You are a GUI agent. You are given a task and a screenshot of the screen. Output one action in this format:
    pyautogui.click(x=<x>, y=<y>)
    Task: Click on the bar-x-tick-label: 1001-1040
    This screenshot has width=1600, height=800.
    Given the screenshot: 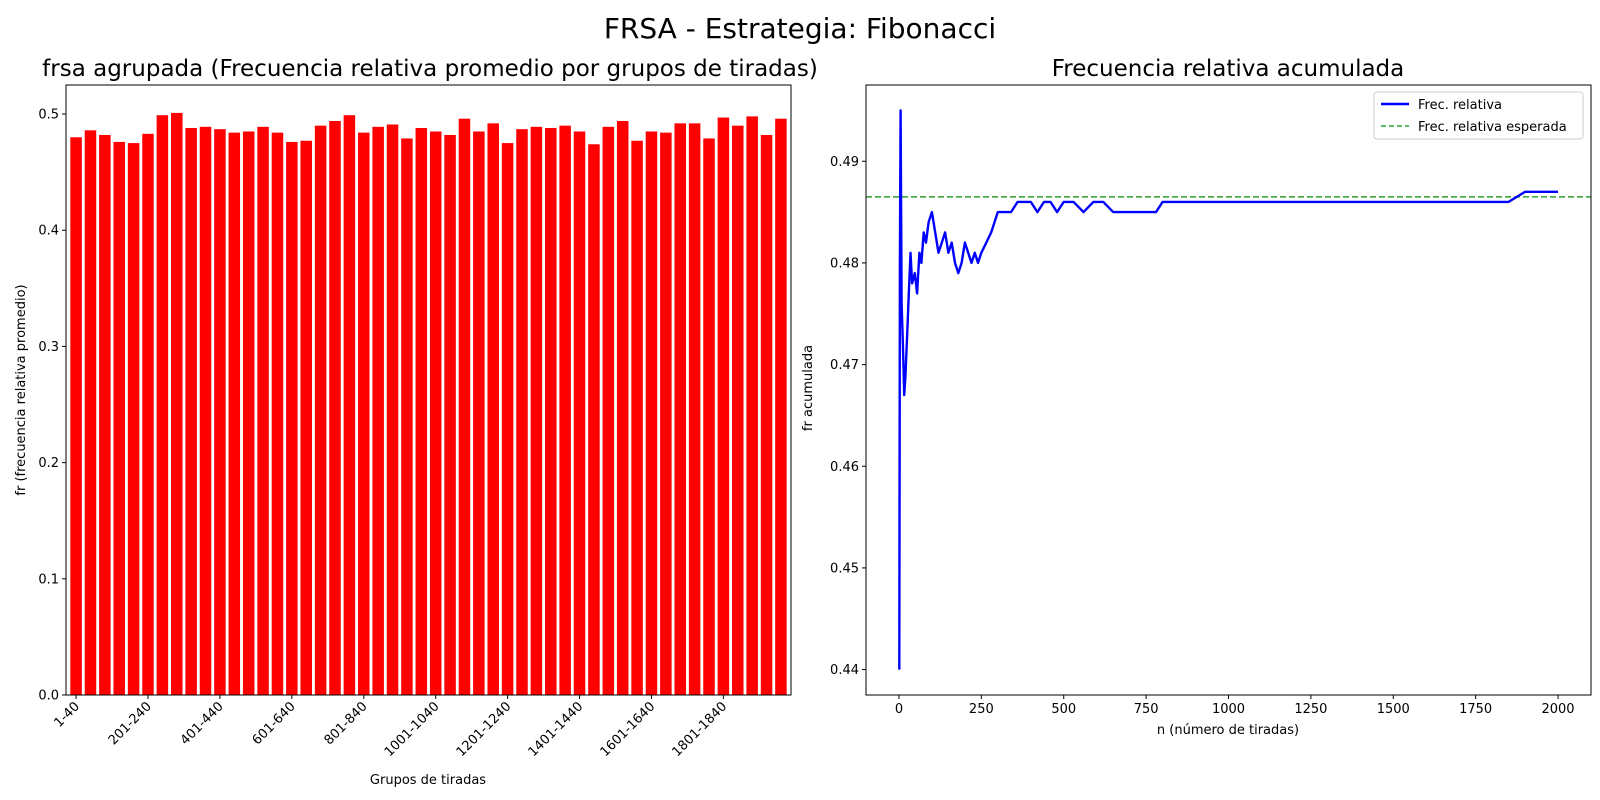 What is the action you would take?
    pyautogui.click(x=412, y=729)
    